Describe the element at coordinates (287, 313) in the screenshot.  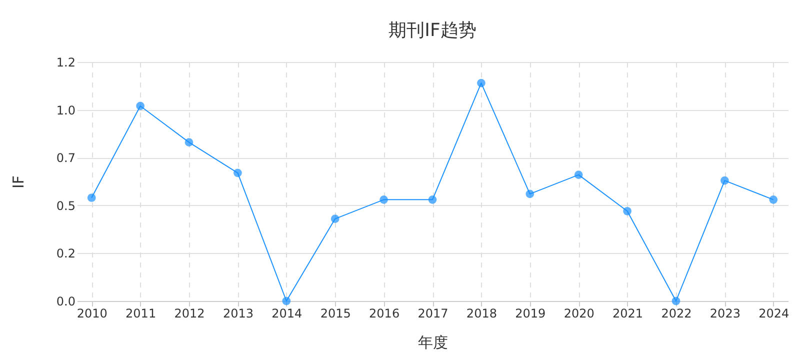
I see `x-tick-label: 2014` at that location.